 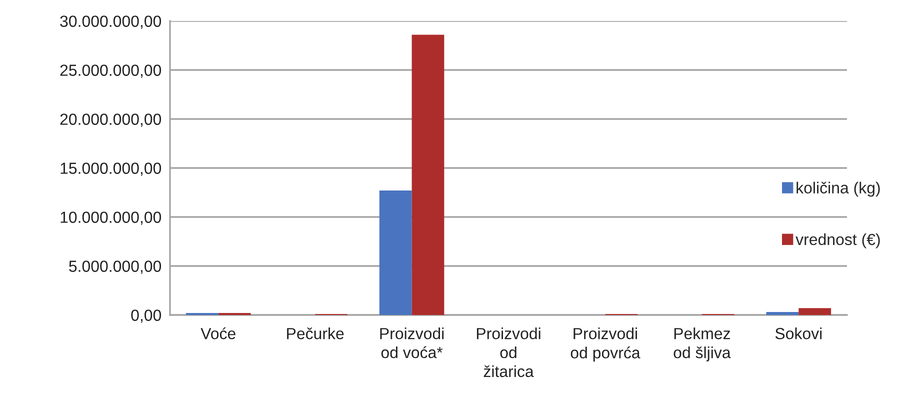 What do you see at coordinates (798, 334) in the screenshot?
I see `x-tick-label: Sokovi` at bounding box center [798, 334].